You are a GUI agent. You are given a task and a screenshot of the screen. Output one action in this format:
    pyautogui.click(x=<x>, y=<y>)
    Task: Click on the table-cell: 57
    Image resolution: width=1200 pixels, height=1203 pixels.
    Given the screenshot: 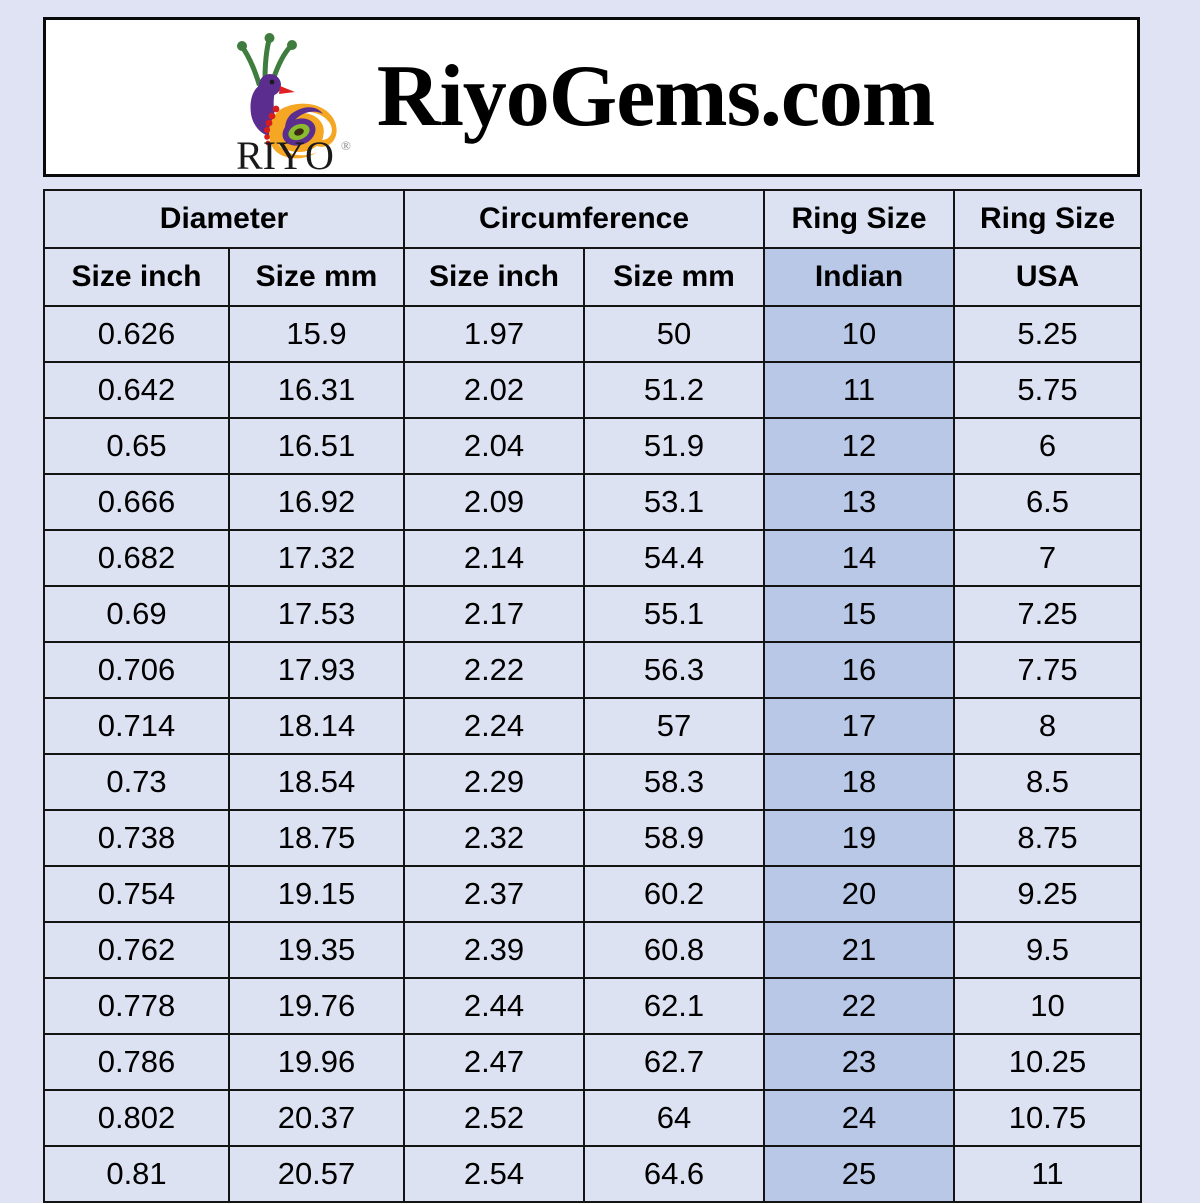 What is the action you would take?
    pyautogui.click(x=674, y=726)
    